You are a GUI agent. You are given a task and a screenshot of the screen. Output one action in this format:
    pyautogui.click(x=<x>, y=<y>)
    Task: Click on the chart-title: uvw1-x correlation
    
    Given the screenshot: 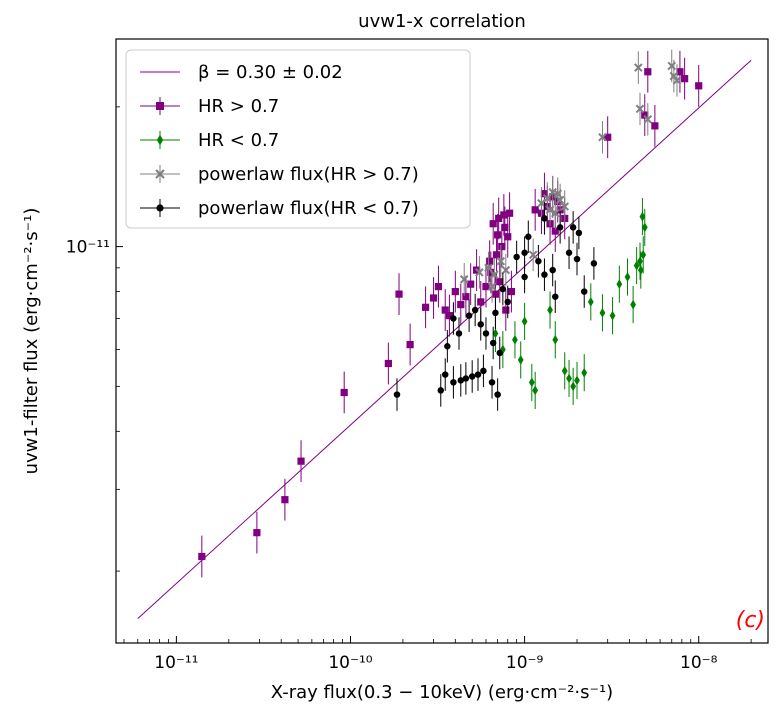 What is the action you would take?
    pyautogui.click(x=442, y=21)
    